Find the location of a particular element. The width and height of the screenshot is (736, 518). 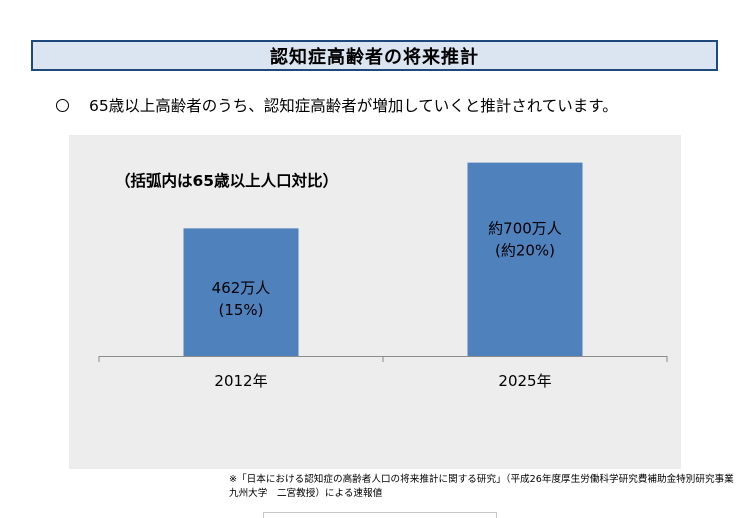

x-tick-label-1: 2025年 is located at coordinates (524, 381).